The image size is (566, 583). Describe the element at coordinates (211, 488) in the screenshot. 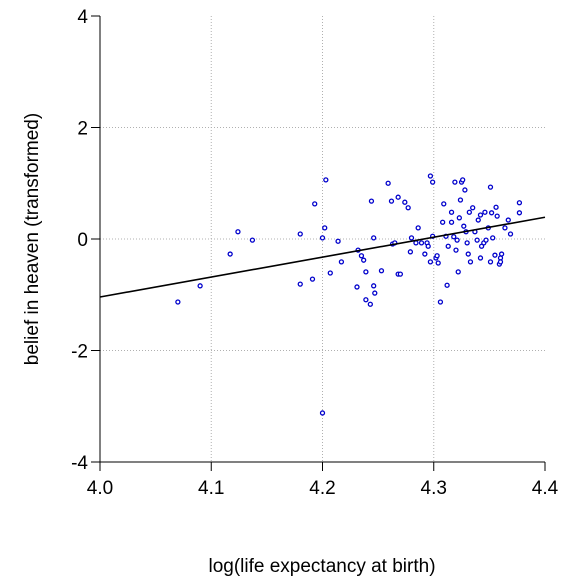

I see `x-tick-label: 4.1` at that location.